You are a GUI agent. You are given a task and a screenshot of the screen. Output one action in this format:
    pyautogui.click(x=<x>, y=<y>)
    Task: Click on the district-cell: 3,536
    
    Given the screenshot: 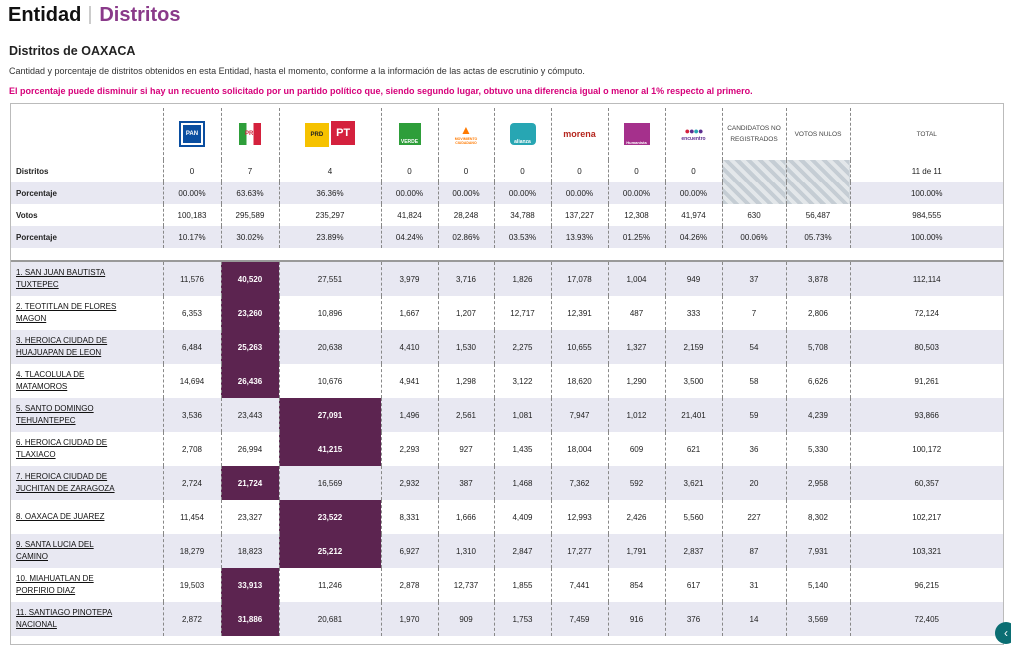 What is the action you would take?
    pyautogui.click(x=192, y=415)
    